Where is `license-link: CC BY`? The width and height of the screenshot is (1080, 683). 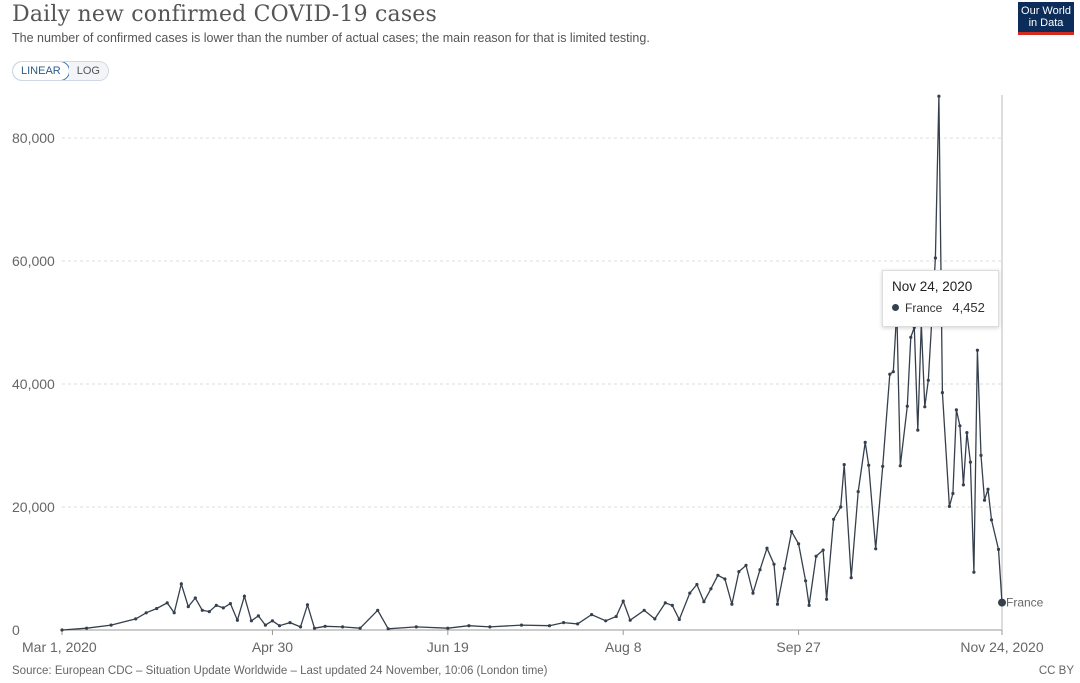
license-link: CC BY is located at coordinates (1056, 671).